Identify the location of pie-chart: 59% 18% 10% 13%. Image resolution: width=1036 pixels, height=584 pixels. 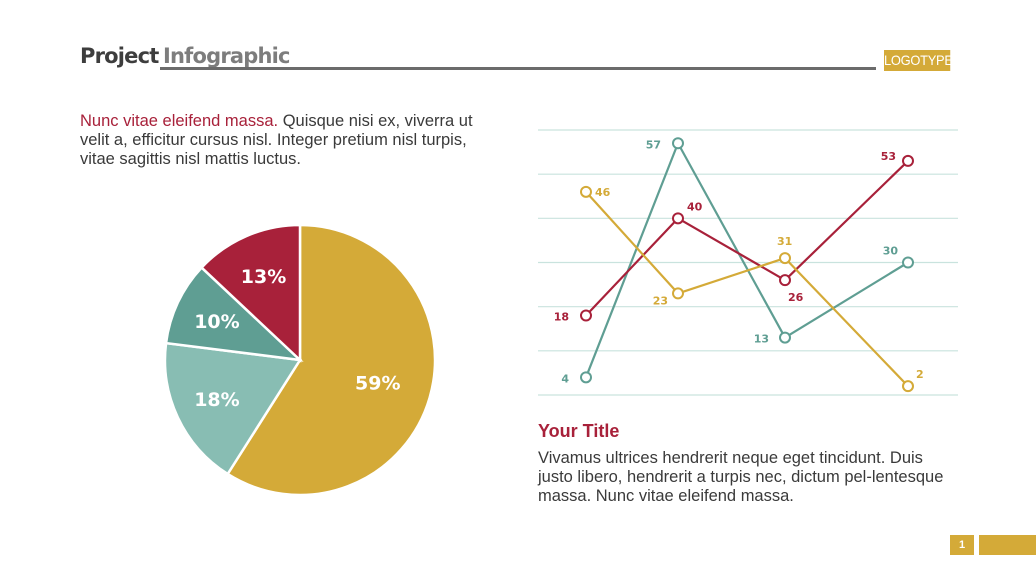
(300, 360).